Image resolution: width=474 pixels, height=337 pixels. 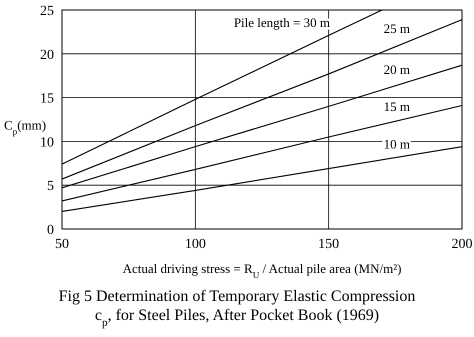 What do you see at coordinates (397, 28) in the screenshot?
I see `series-label: 25 m` at bounding box center [397, 28].